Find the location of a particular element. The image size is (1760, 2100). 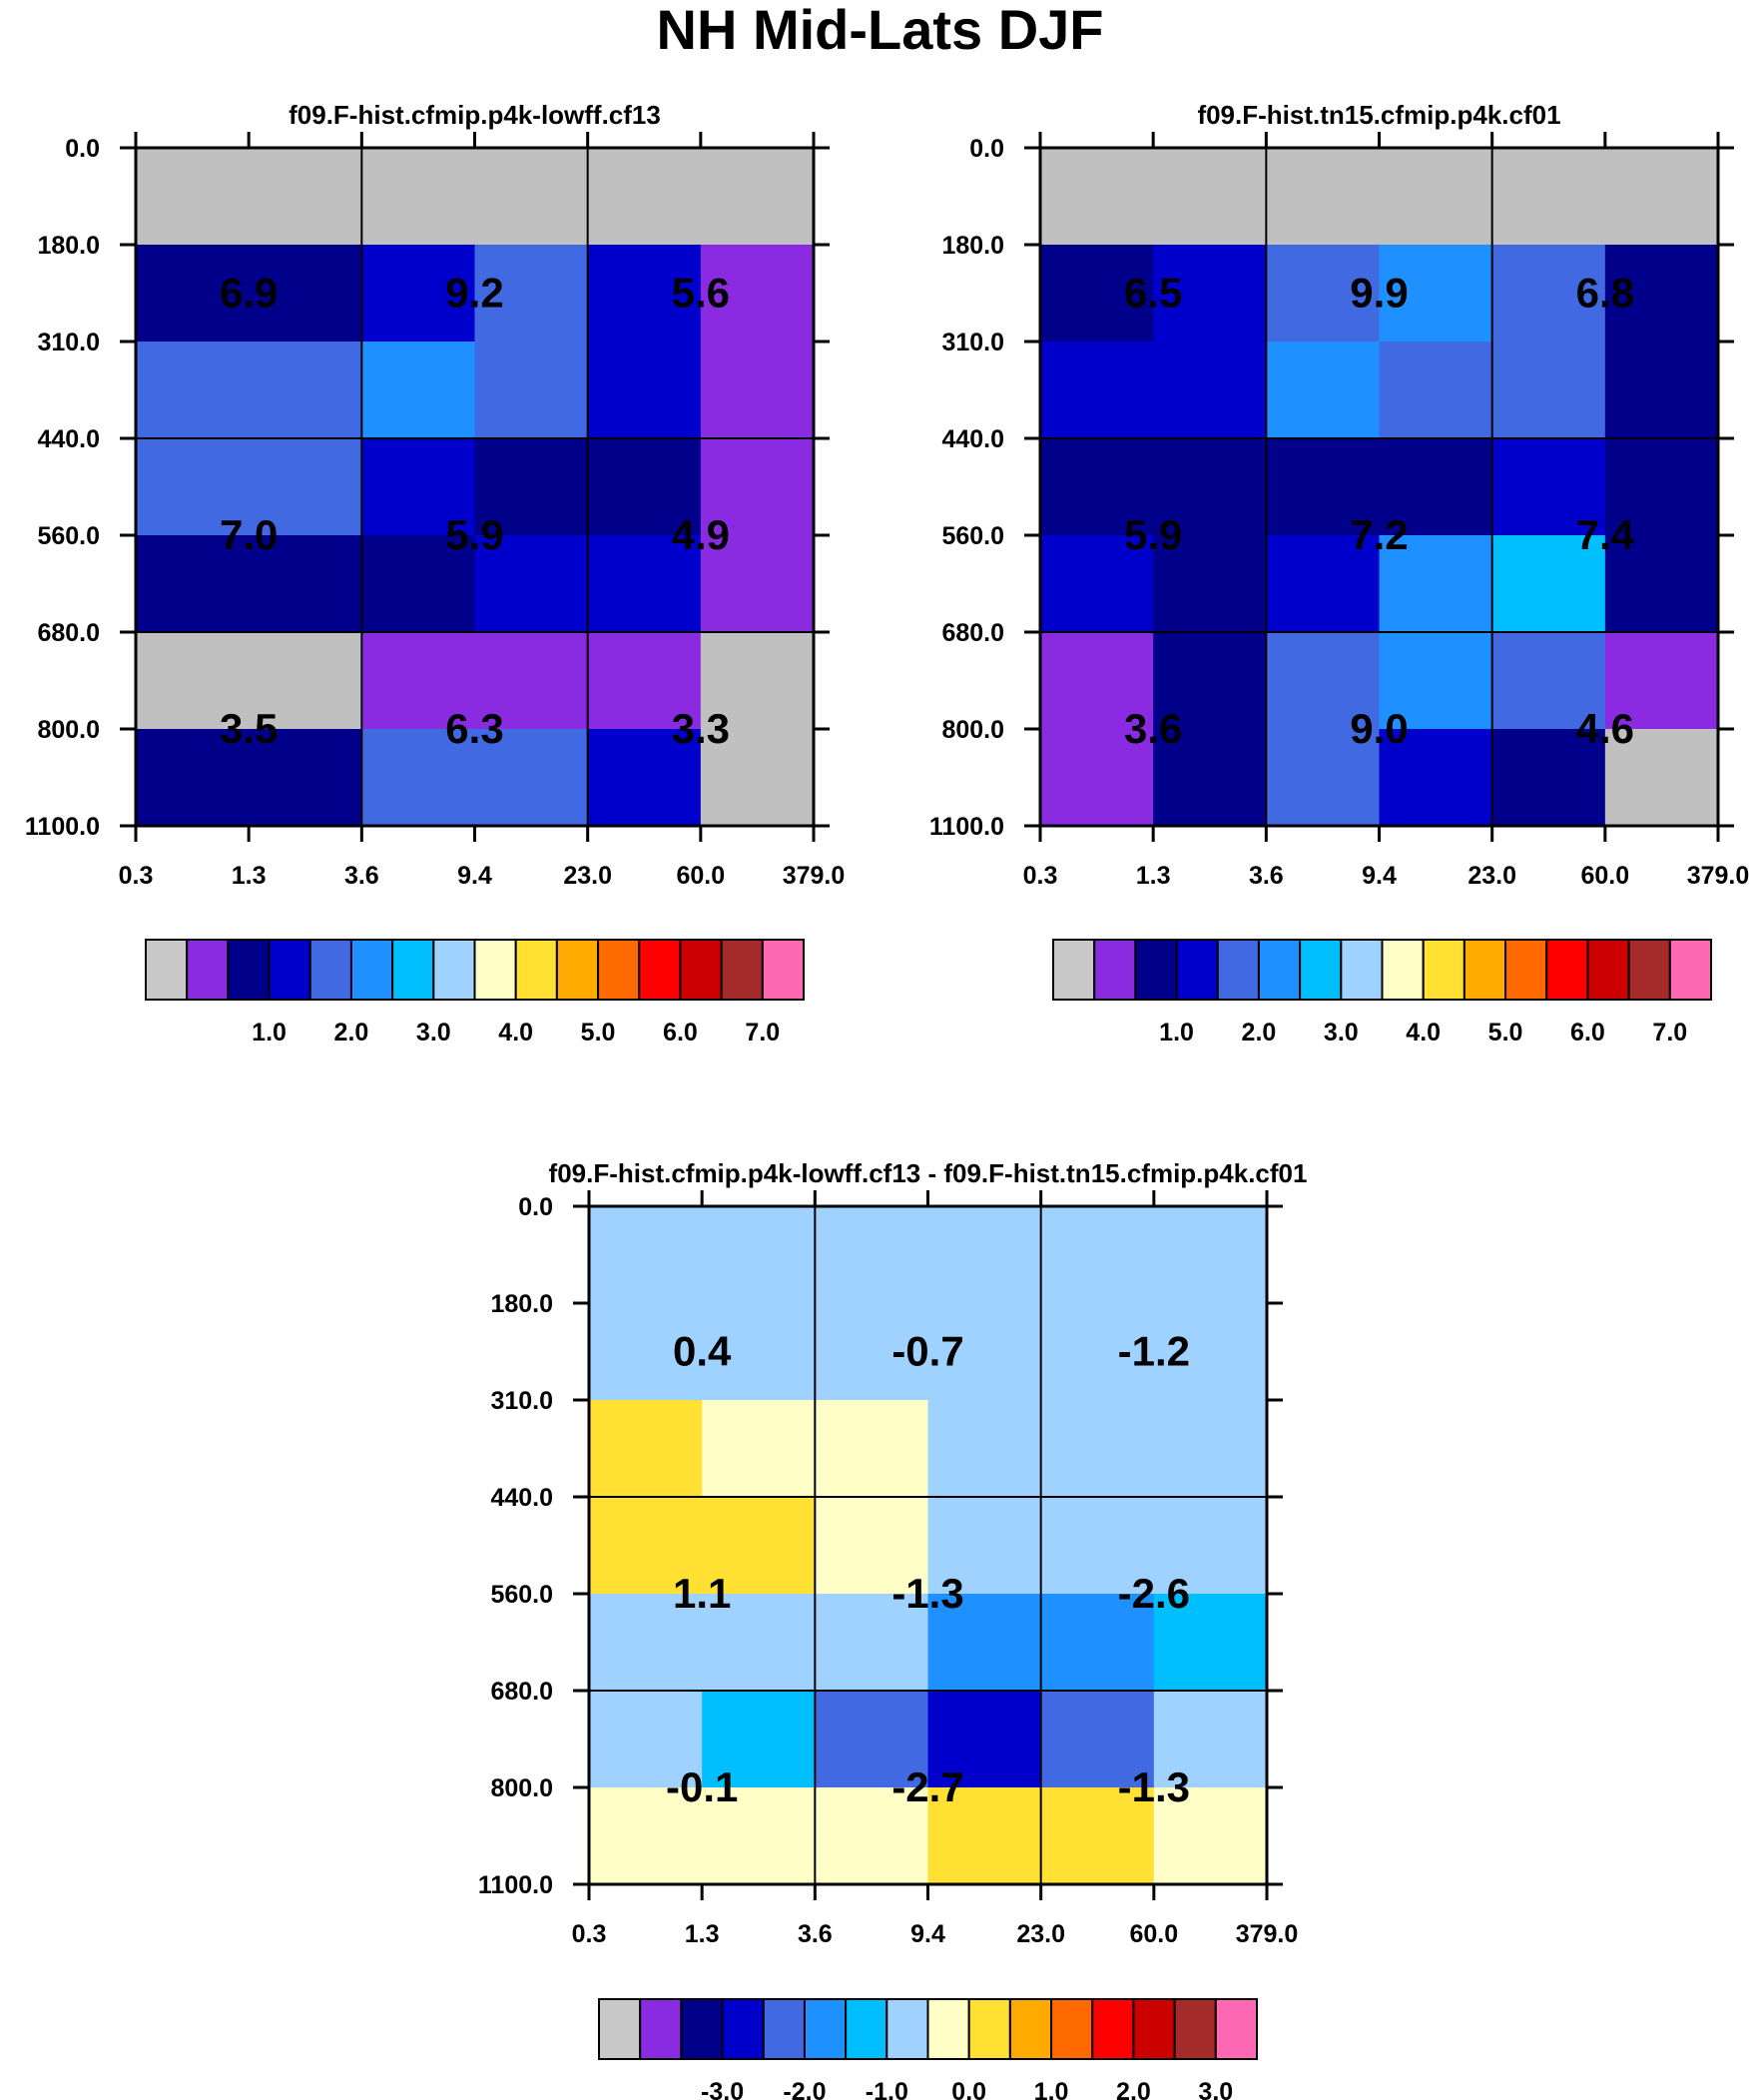

box-value-label: 5.6 is located at coordinates (701, 293).